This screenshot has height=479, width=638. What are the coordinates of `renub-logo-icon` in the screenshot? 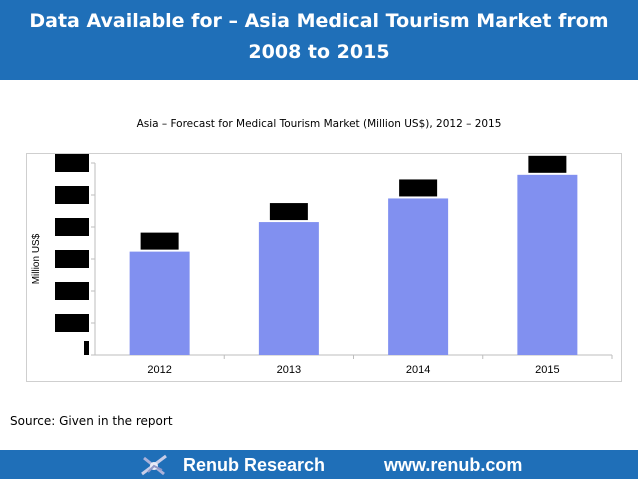 It's located at (154, 465).